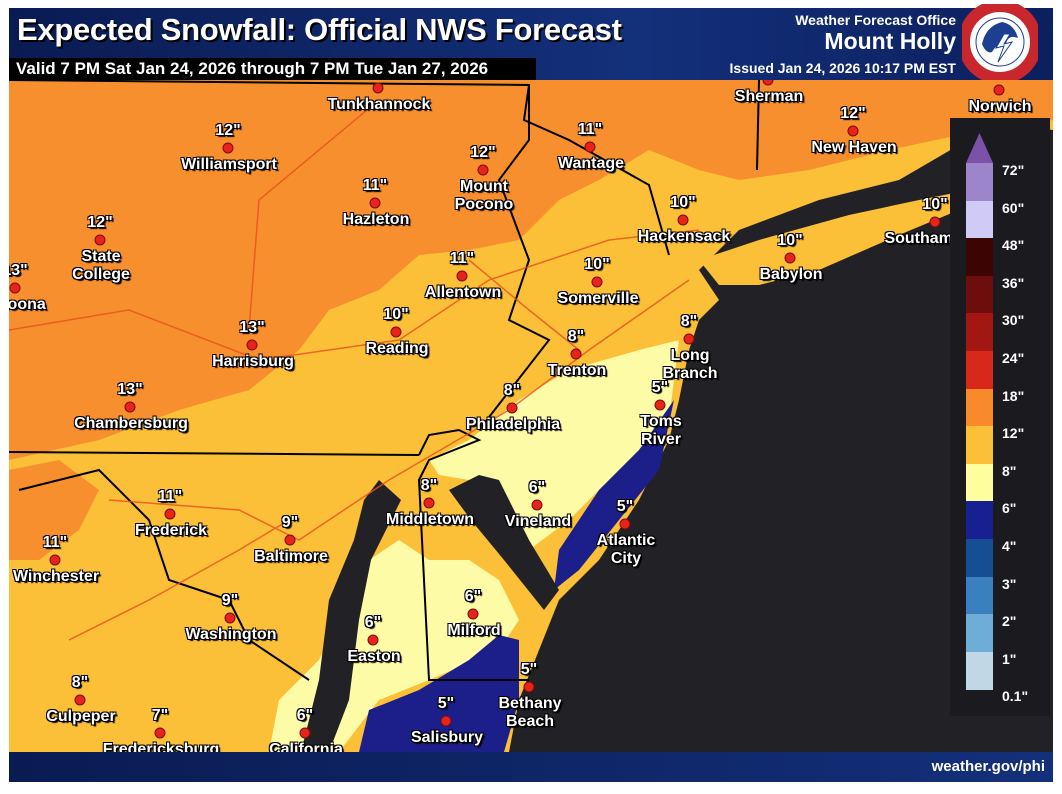 This screenshot has width=1062, height=794. I want to click on city-name: Trenton, so click(577, 370).